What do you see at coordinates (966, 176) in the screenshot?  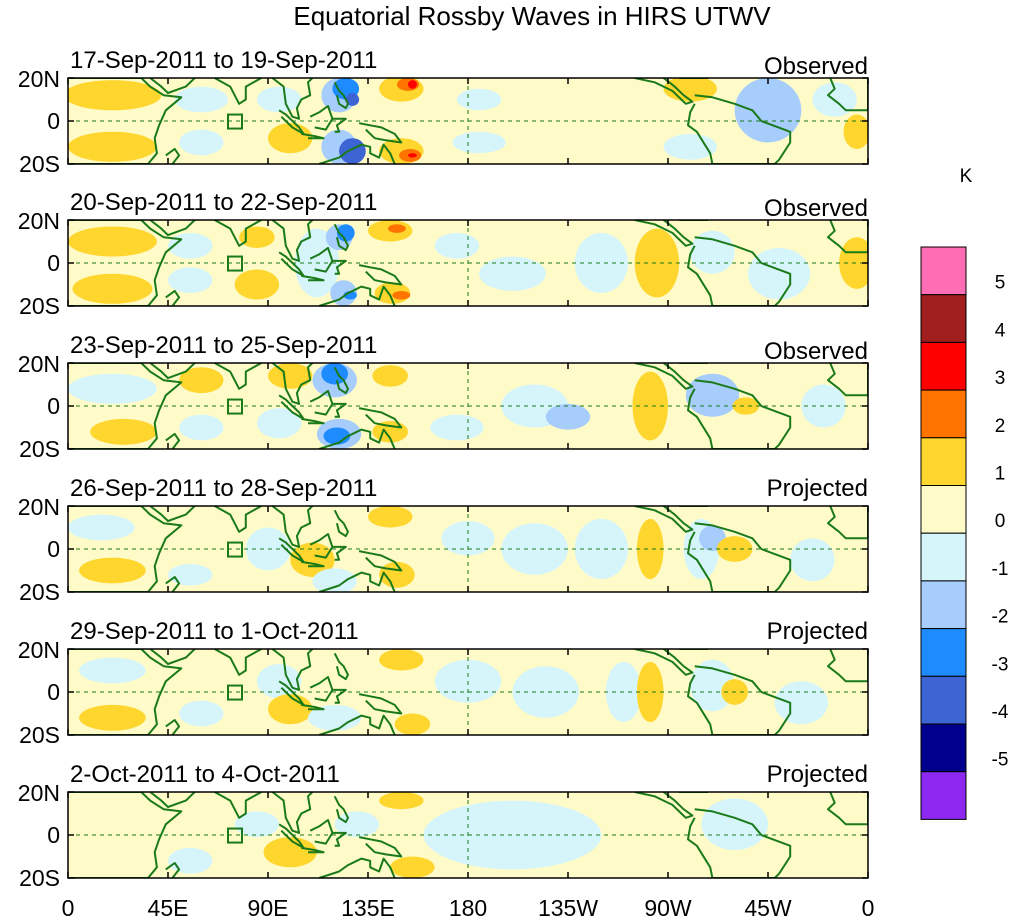 I see `colorbar-units: K` at bounding box center [966, 176].